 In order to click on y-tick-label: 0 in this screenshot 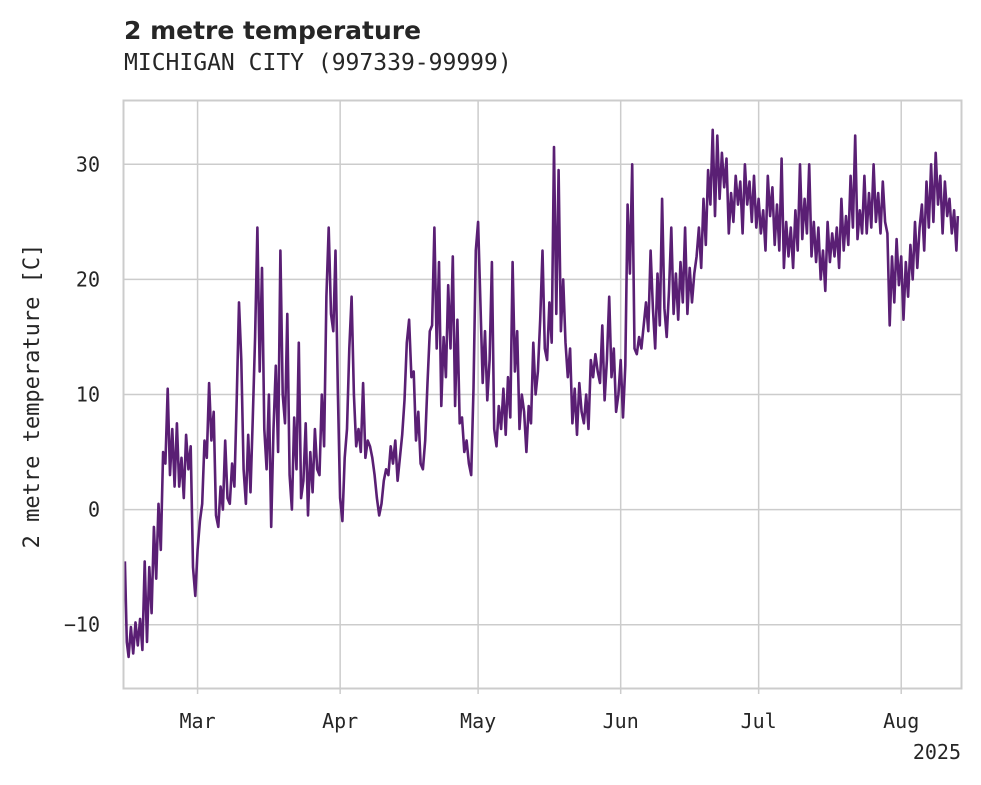, I will do `click(94, 510)`.